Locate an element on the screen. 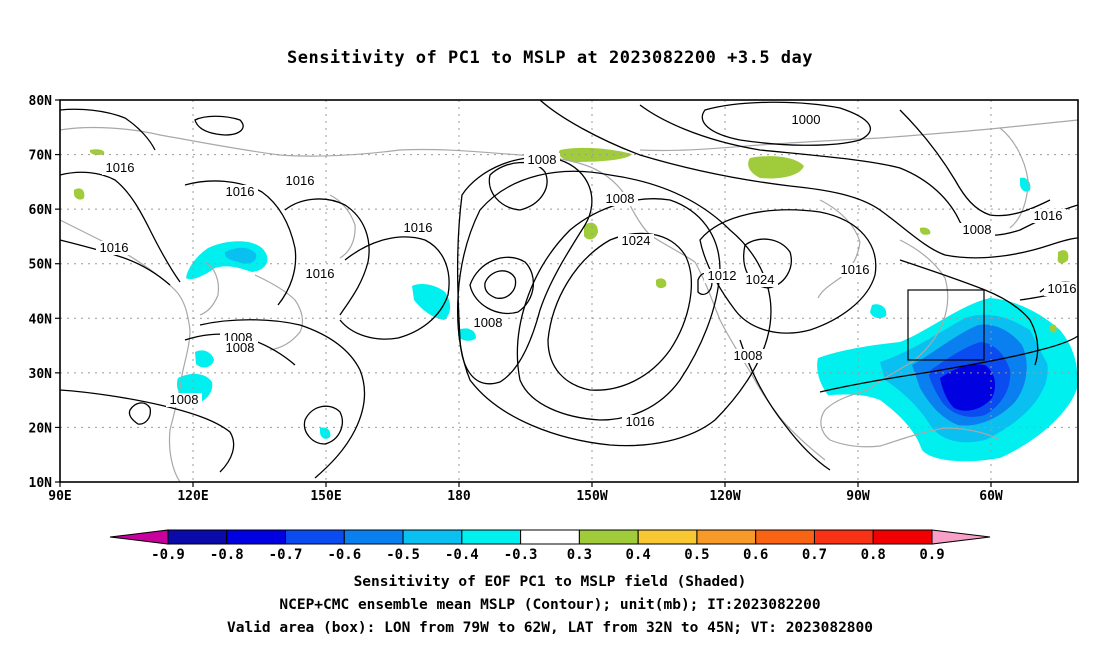 This screenshot has width=1100, height=650. contour-1016-pac-outer is located at coordinates (614, 308).